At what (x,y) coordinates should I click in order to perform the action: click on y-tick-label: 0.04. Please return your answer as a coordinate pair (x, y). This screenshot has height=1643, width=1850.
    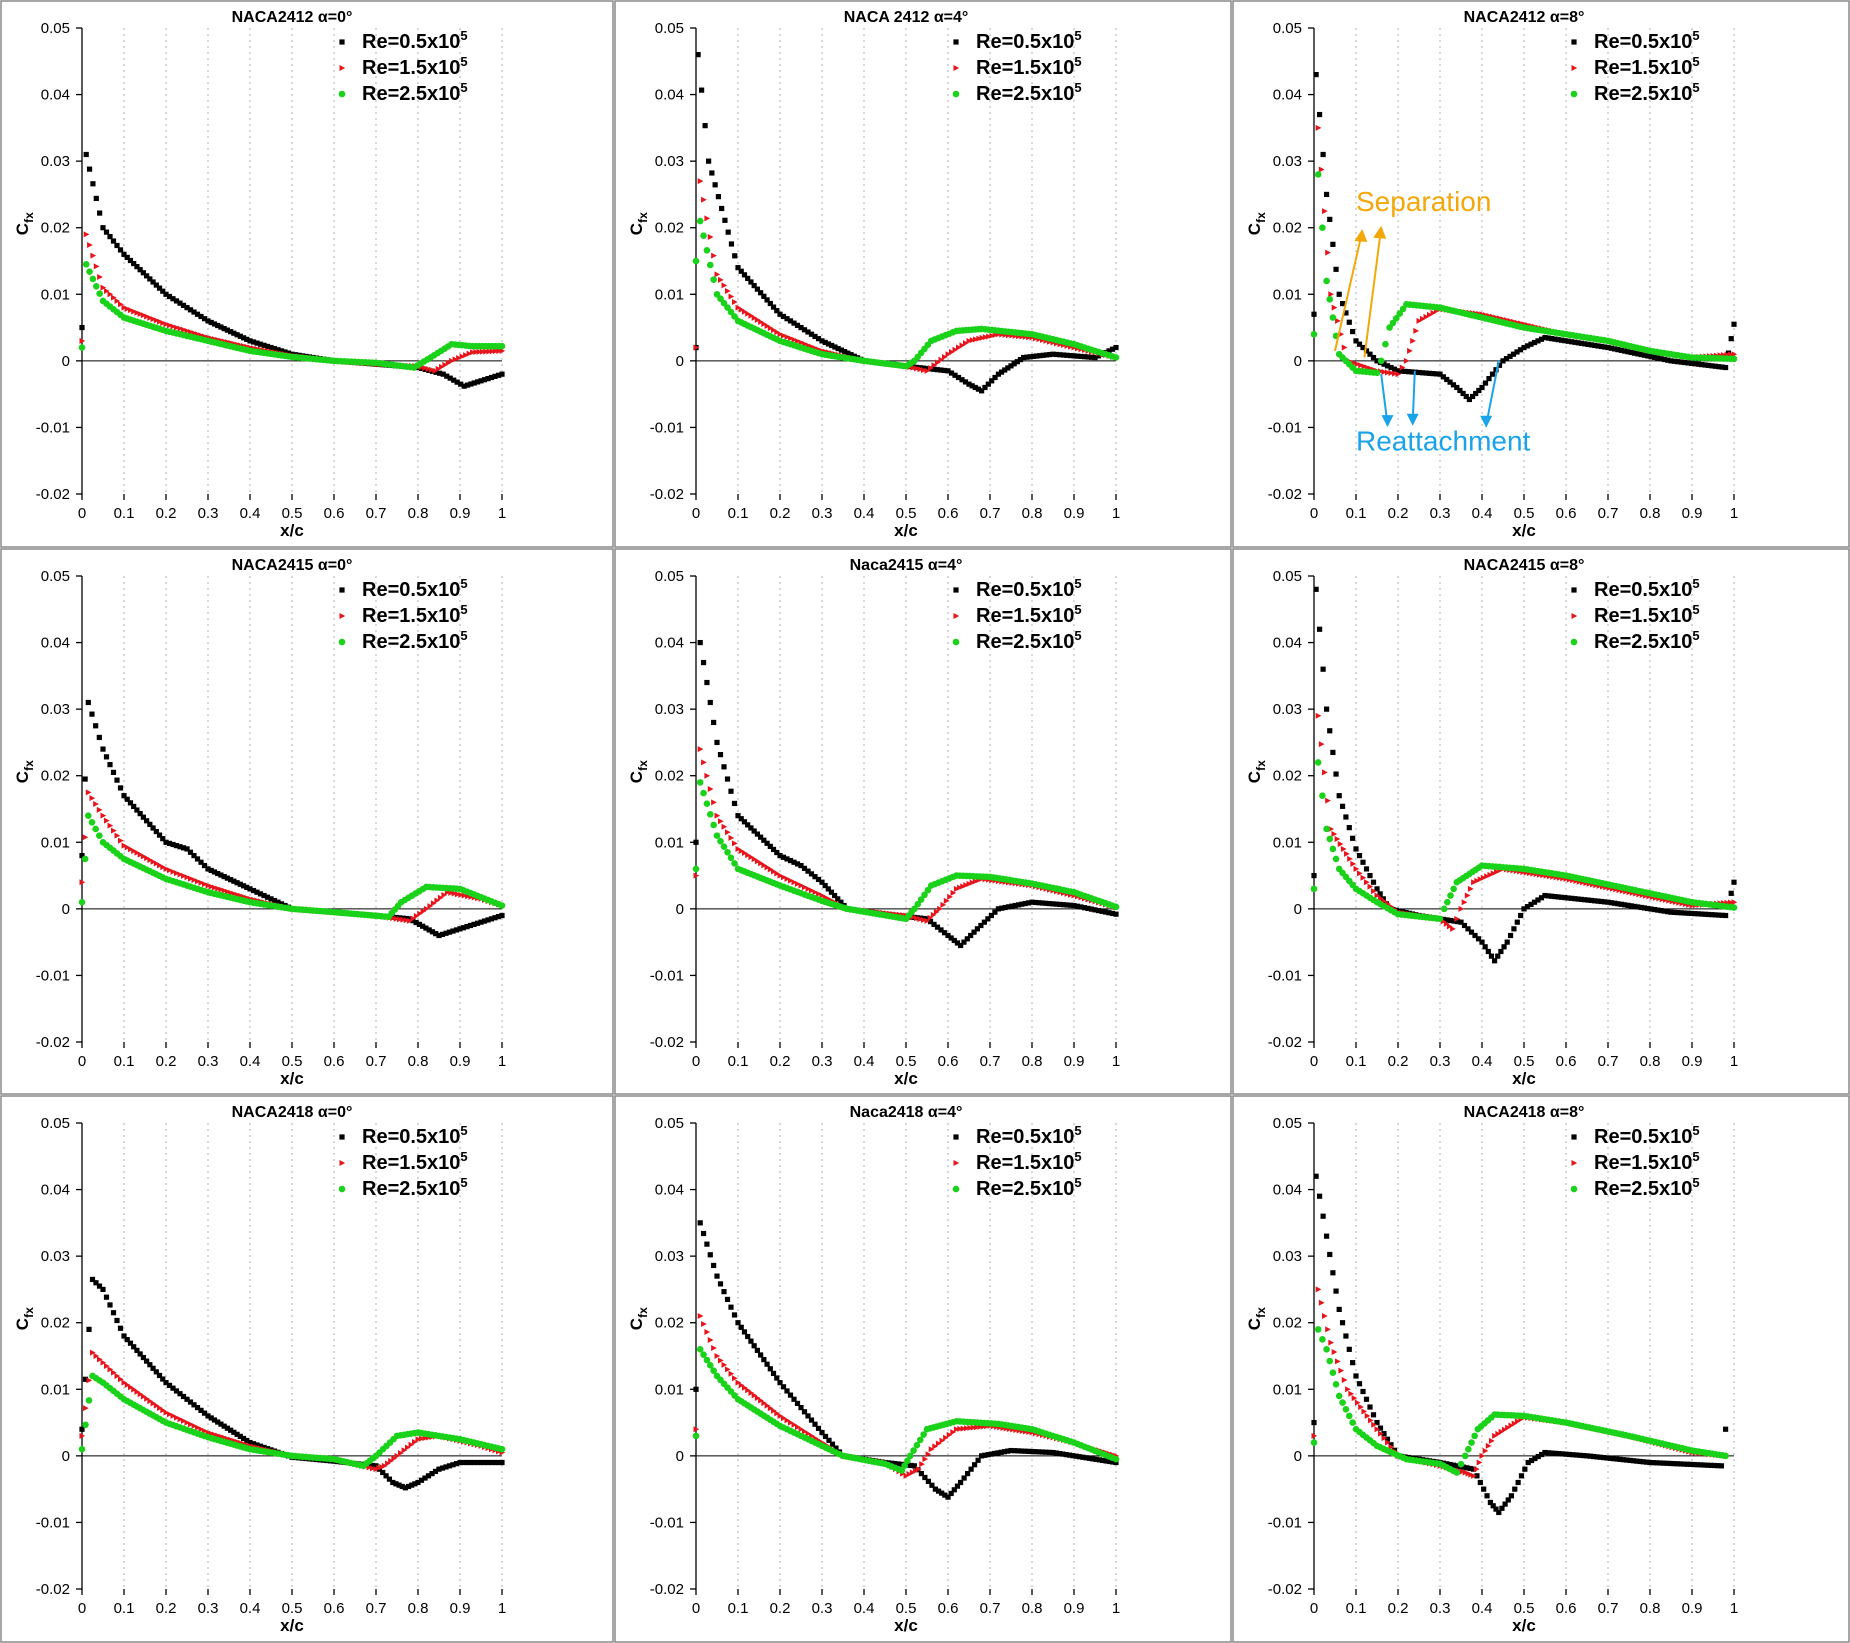
    Looking at the image, I should click on (55, 643).